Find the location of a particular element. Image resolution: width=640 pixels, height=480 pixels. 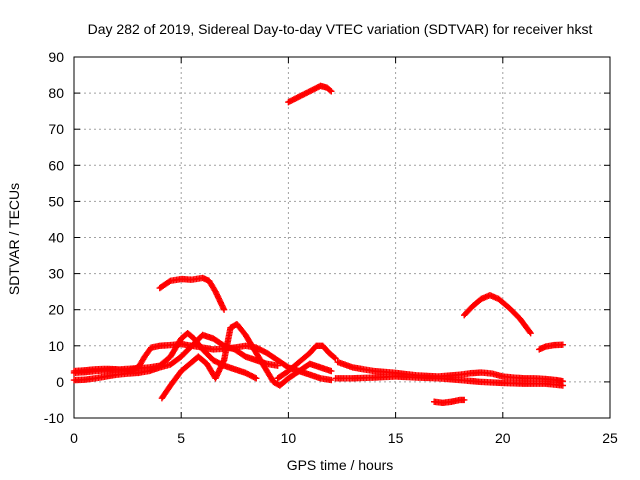

y-tick-label: 50 is located at coordinates (56, 201).